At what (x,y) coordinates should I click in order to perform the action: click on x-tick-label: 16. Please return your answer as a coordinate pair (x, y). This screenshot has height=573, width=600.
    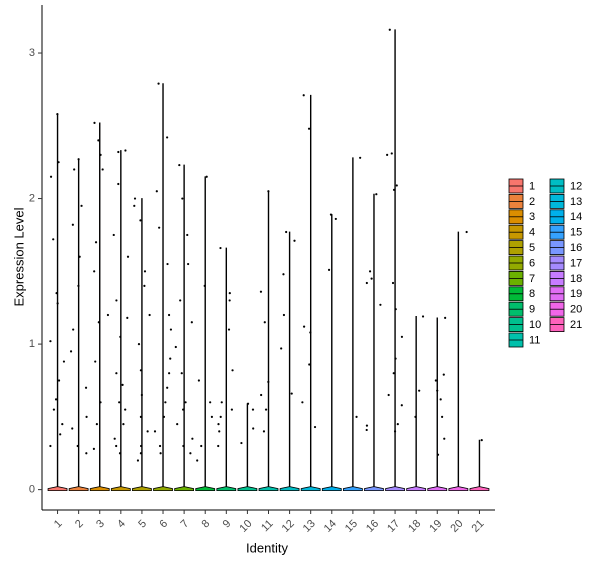
    Looking at the image, I should click on (372, 526).